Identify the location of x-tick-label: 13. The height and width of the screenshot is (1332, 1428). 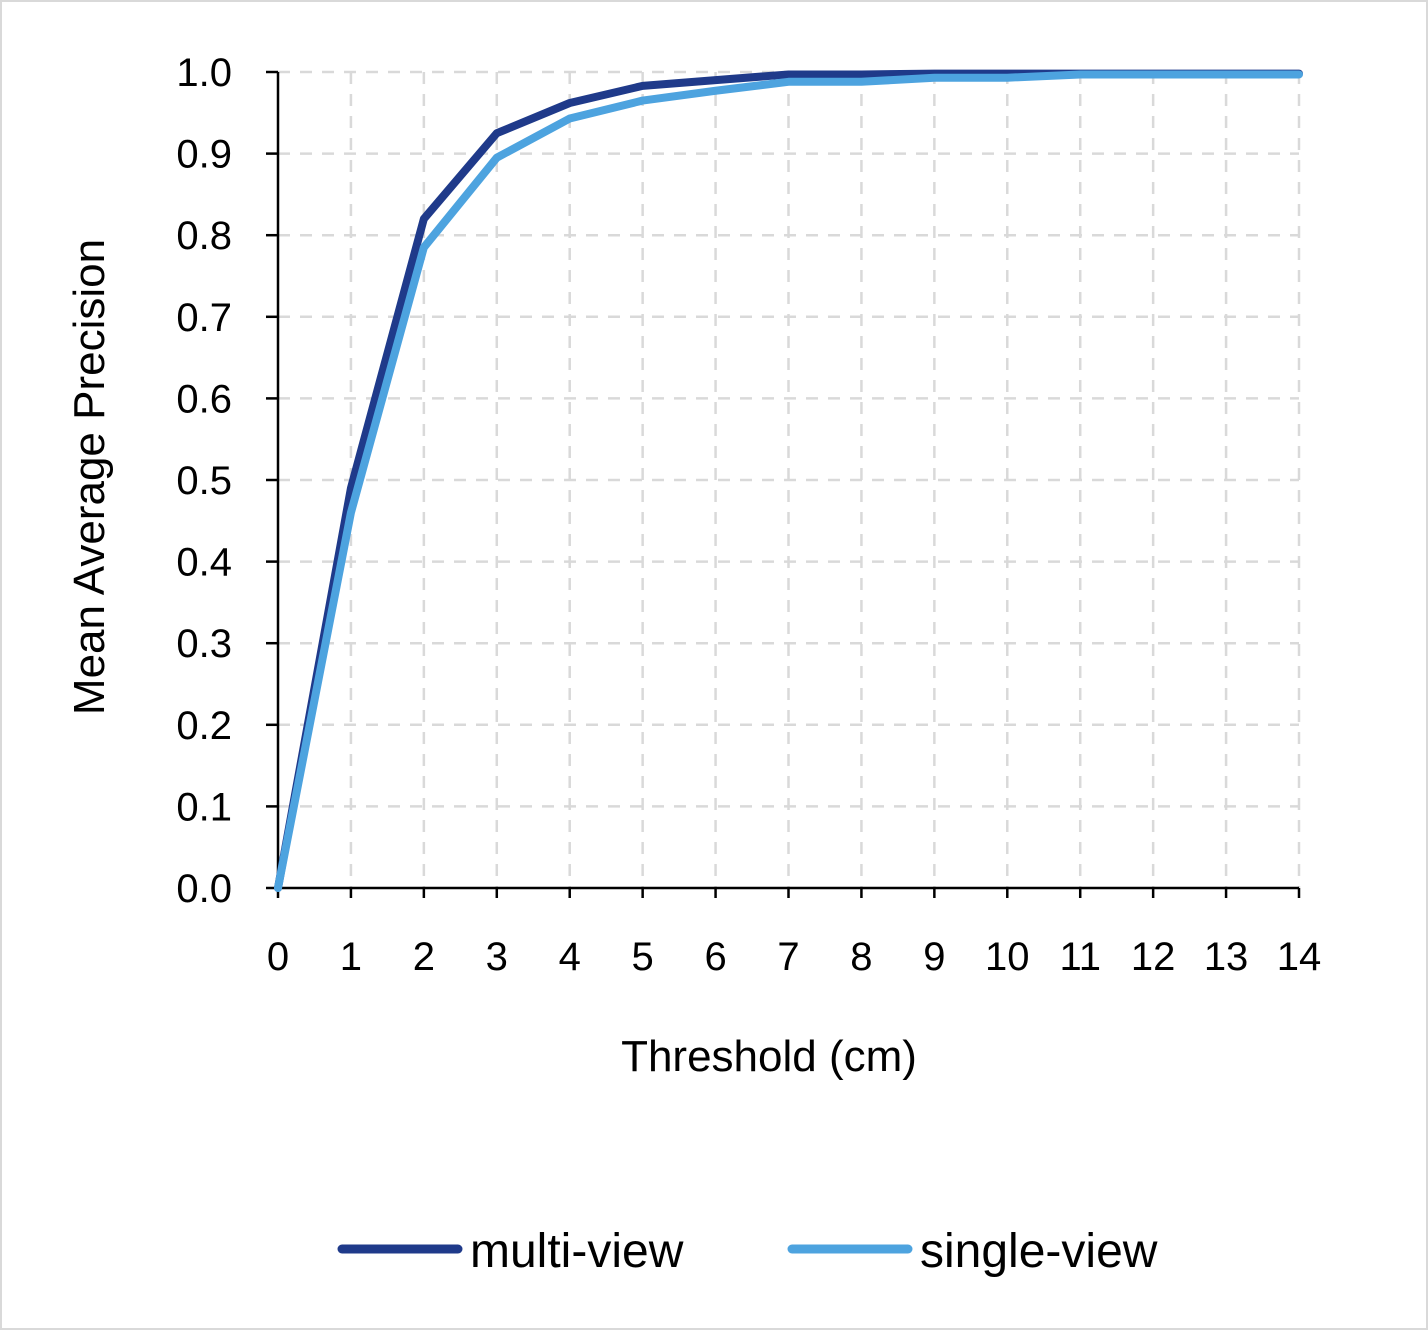
(1226, 957).